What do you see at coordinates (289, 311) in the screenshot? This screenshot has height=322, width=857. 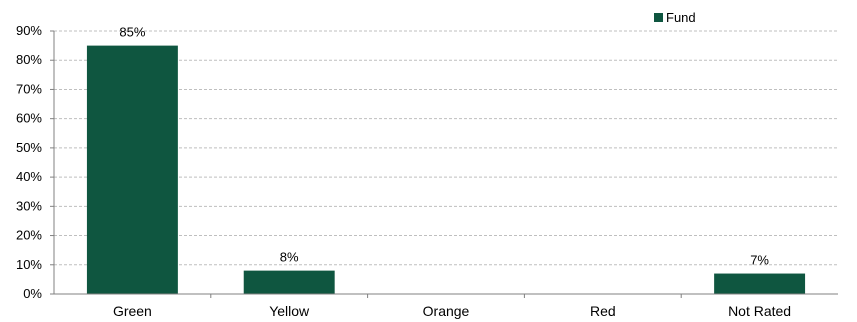 I see `x-tick-label: Yellow` at bounding box center [289, 311].